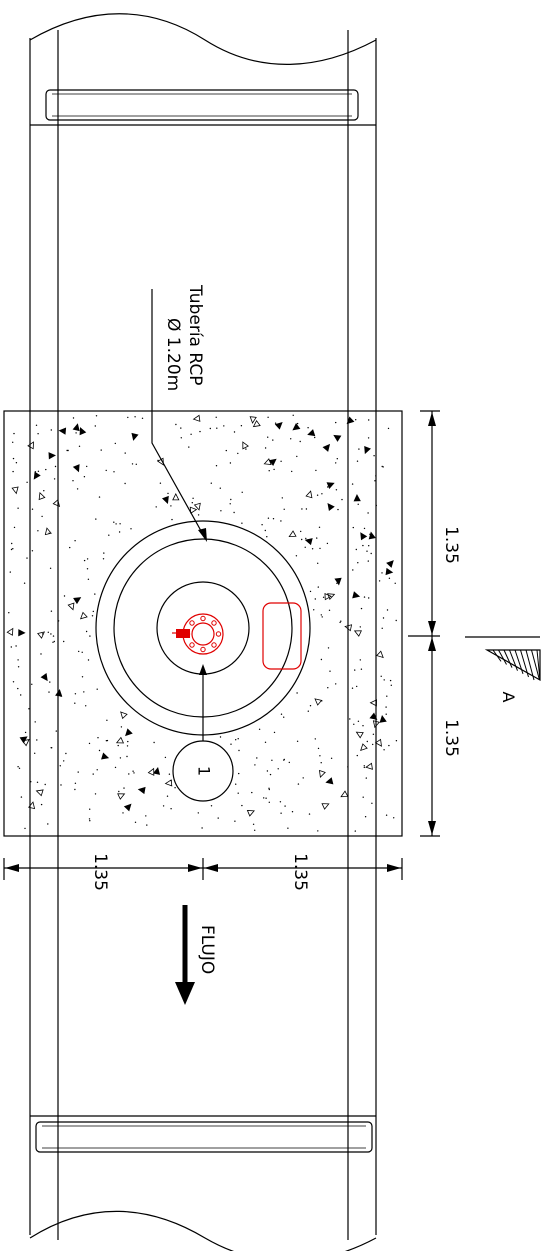 The height and width of the screenshot is (1256, 552). I want to click on right-dimension, so click(424, 623).